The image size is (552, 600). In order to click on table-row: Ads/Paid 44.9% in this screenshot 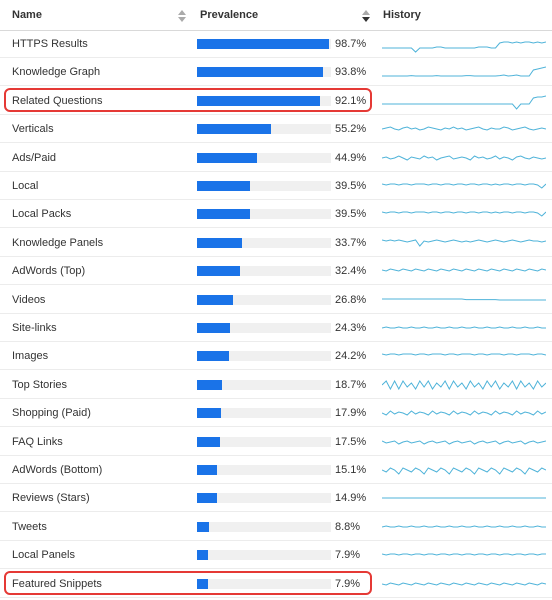, I will do `click(276, 158)`.